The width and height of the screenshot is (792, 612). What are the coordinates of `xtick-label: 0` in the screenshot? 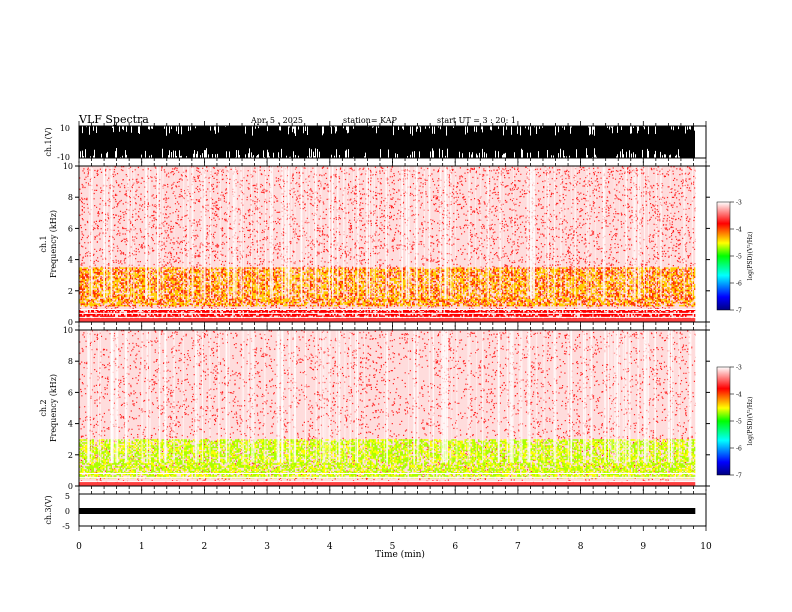 It's located at (79, 547).